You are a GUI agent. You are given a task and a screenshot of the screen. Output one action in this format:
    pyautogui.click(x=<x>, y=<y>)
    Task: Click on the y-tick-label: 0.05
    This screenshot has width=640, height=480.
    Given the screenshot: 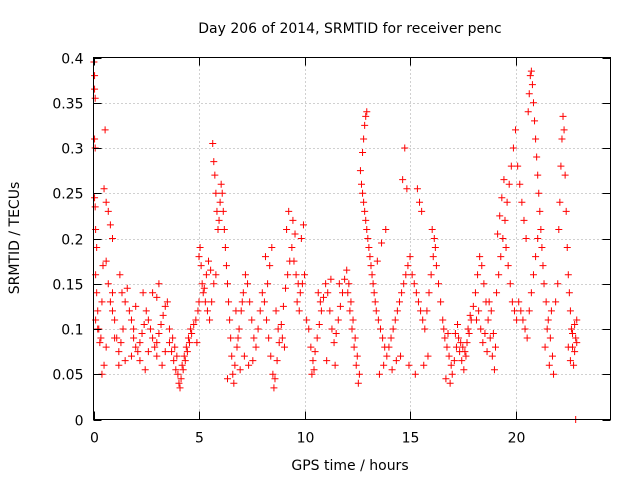 What is the action you would take?
    pyautogui.click(x=67, y=376)
    